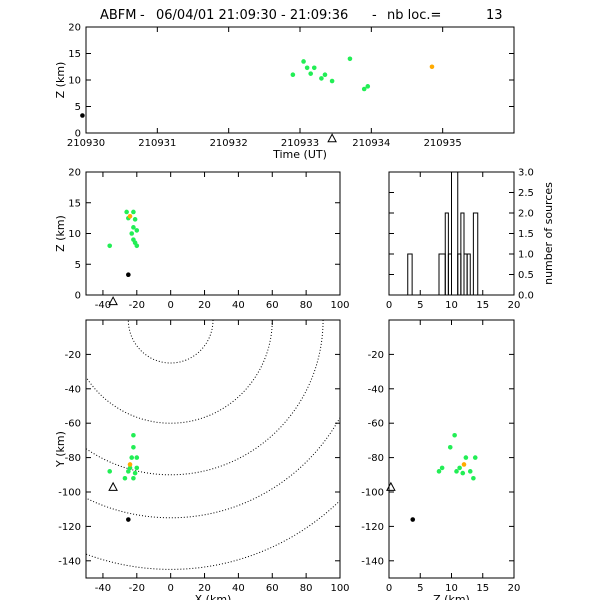 This screenshot has width=600, height=600. What do you see at coordinates (372, 527) in the screenshot?
I see `z-y-ytick-label-1: -120` at bounding box center [372, 527].